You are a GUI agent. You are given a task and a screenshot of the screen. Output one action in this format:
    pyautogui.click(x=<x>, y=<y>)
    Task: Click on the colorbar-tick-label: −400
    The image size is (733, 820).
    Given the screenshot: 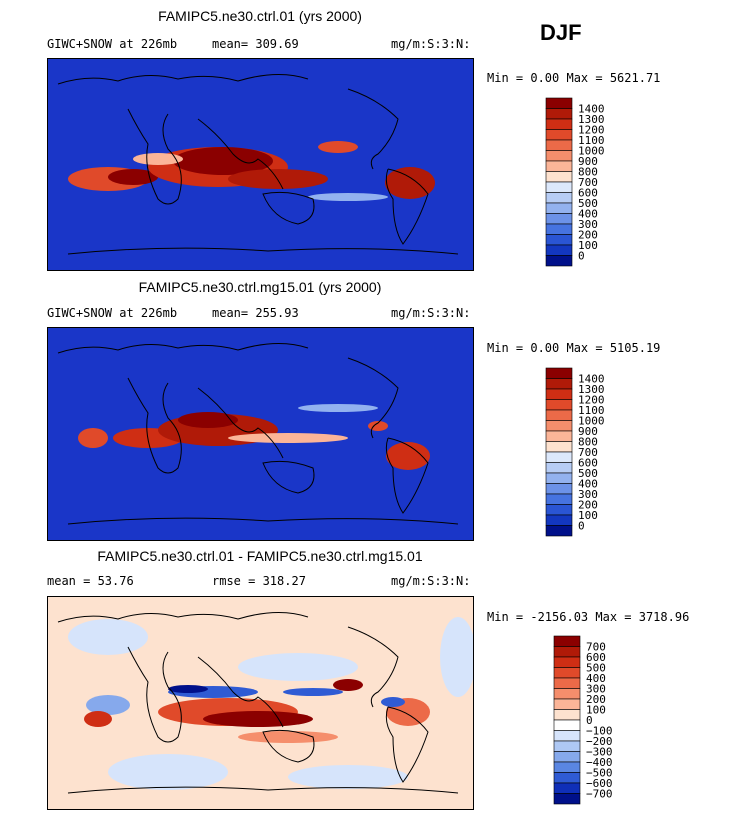 What is the action you would take?
    pyautogui.click(x=599, y=762)
    